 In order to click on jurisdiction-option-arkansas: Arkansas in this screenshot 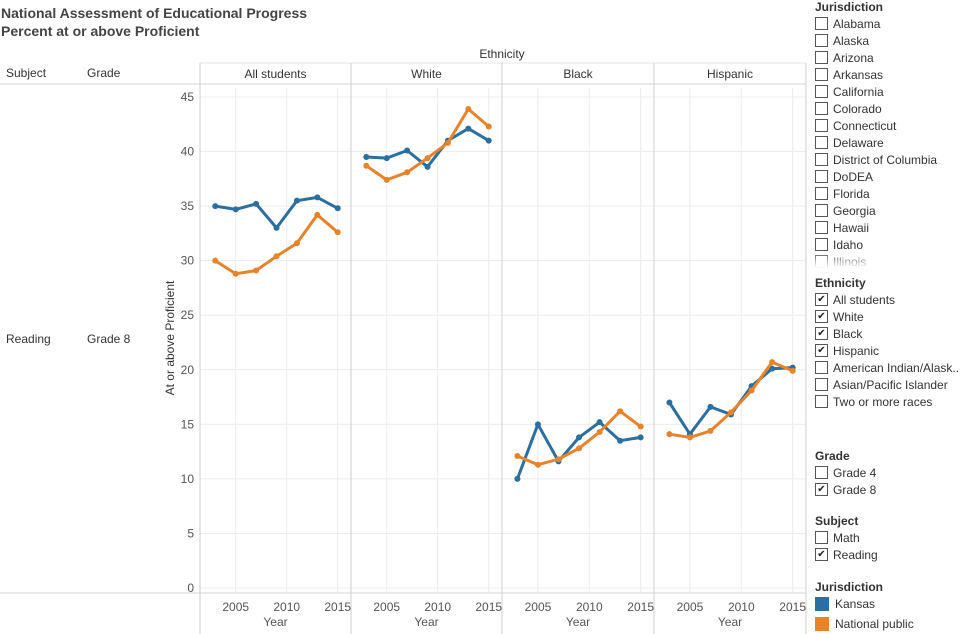, I will do `click(849, 74)`.